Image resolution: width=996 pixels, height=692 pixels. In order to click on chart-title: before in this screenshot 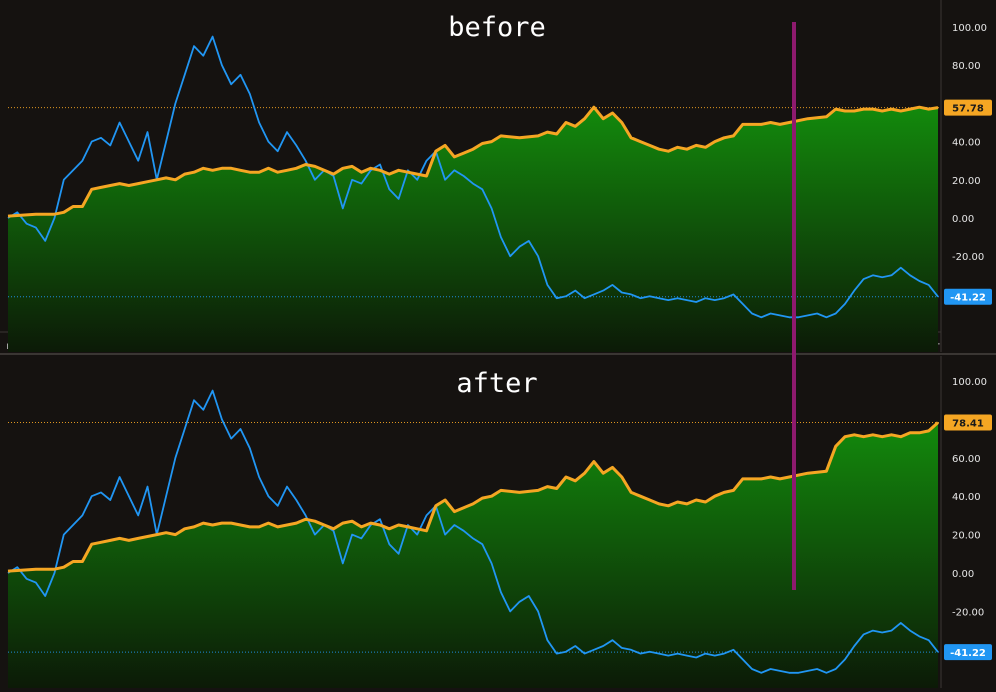, I will do `click(497, 27)`.